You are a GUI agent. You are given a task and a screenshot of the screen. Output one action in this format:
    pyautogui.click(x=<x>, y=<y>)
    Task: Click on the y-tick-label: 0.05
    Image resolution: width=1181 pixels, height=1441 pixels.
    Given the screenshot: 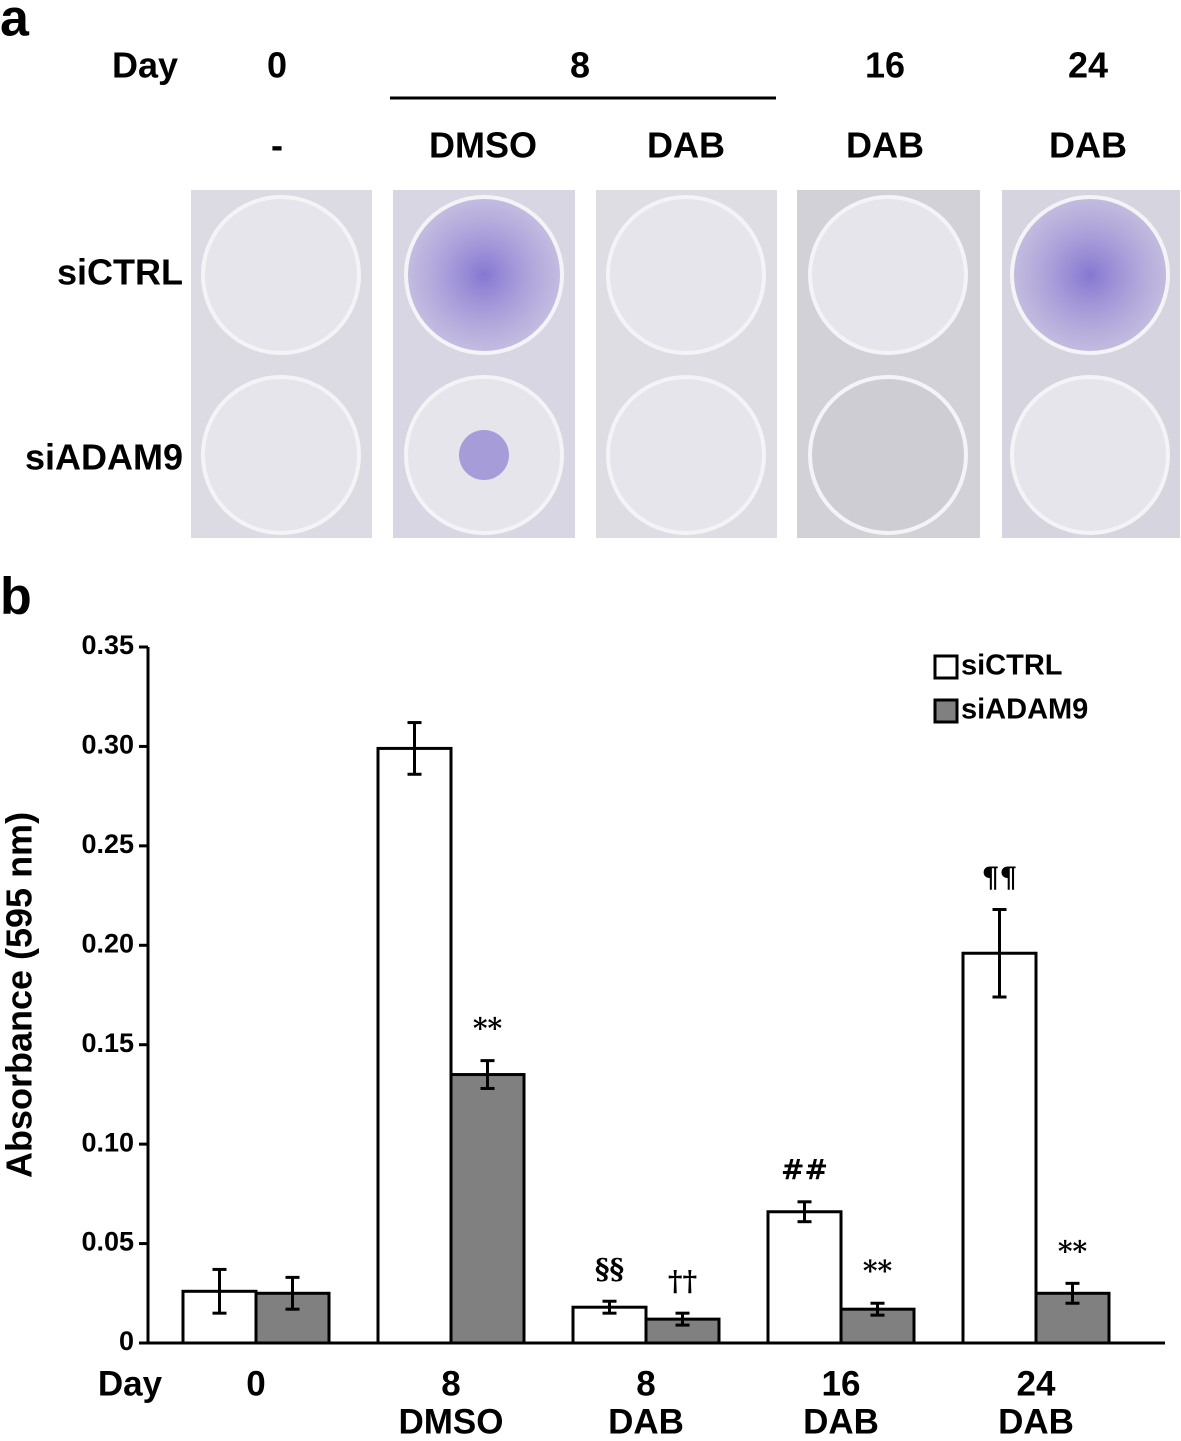 What is the action you would take?
    pyautogui.click(x=107, y=1242)
    